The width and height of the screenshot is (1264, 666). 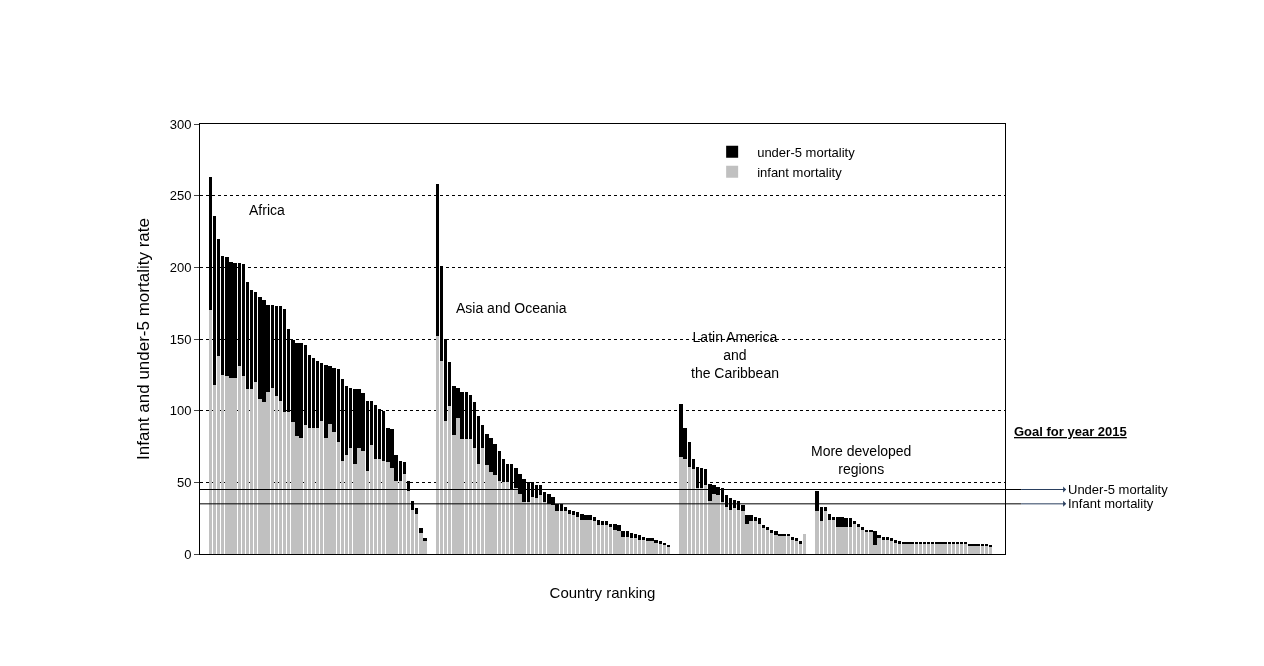 I want to click on ref-line-label: Infant mortality, so click(x=1111, y=503).